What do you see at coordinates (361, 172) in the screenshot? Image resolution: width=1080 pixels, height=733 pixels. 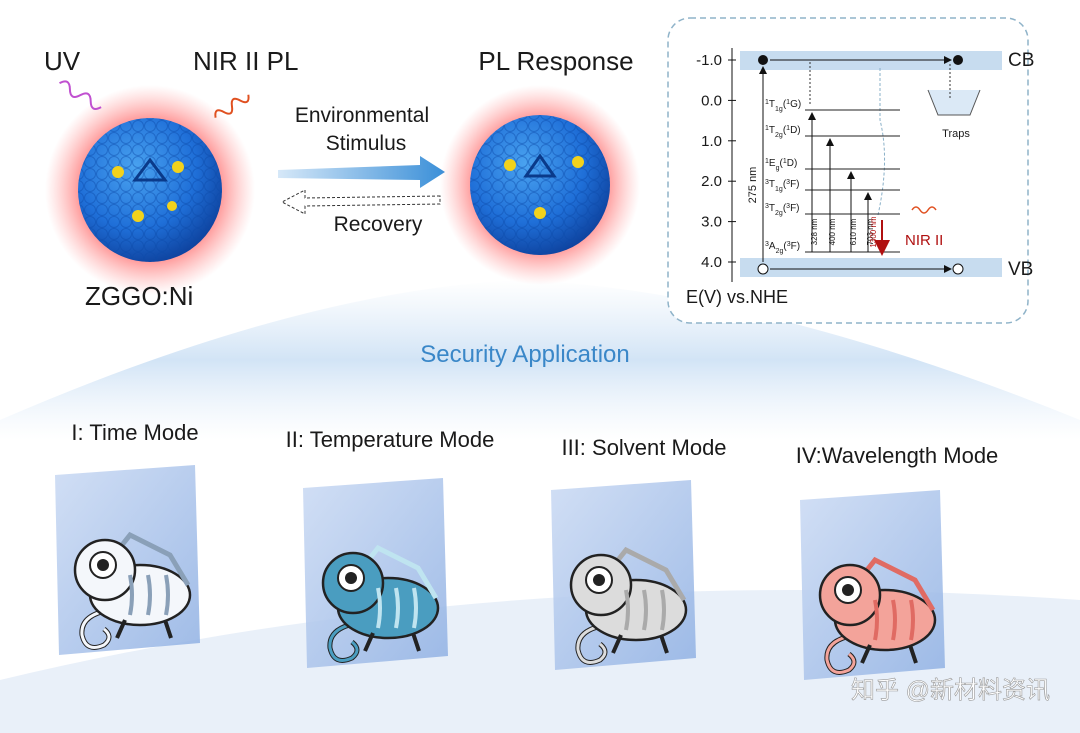 I see `forward-arrow` at bounding box center [361, 172].